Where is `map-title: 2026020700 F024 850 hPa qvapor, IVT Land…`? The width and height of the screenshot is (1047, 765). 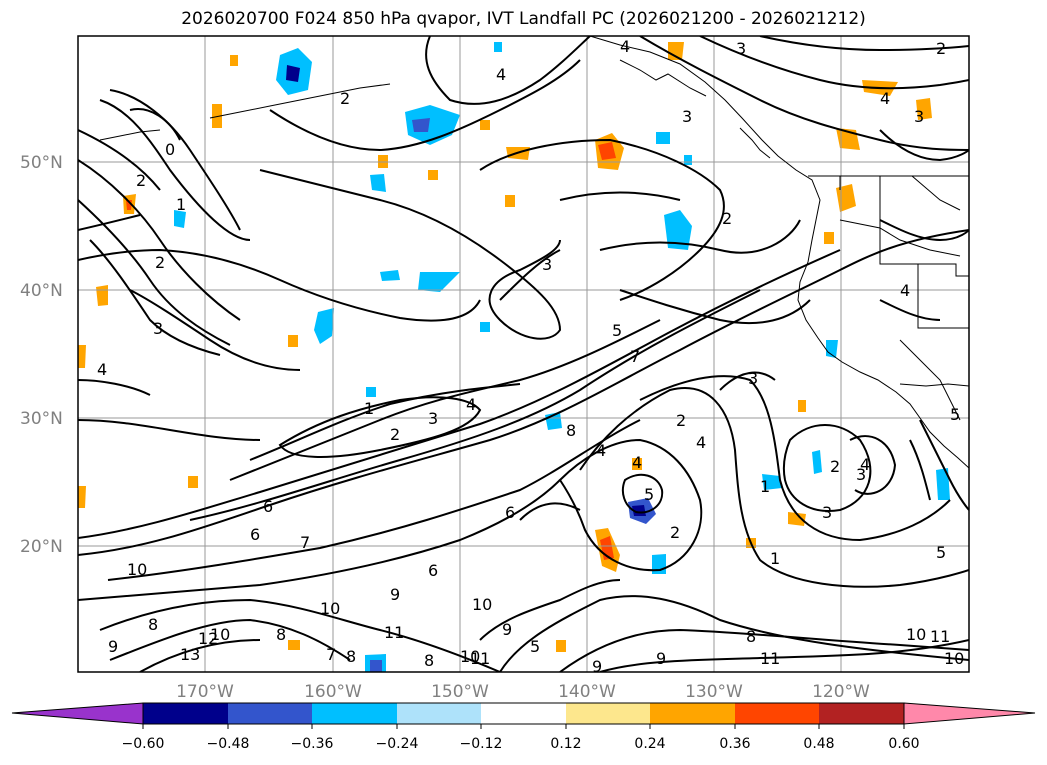 map-title: 2026020700 F024 850 hPa qvapor, IVT Land… is located at coordinates (523, 19).